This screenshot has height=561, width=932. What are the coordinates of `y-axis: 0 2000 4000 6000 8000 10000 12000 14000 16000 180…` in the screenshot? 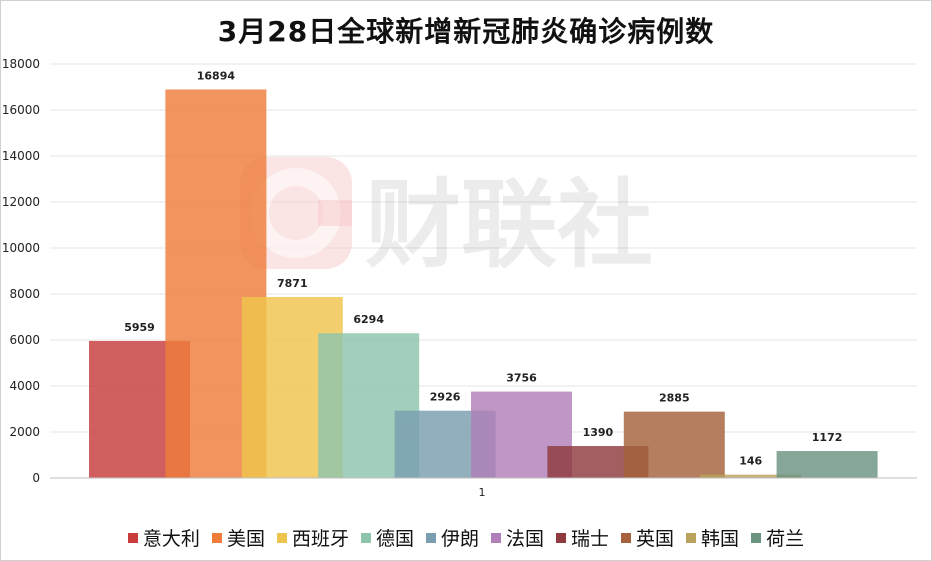 It's located at (21, 271).